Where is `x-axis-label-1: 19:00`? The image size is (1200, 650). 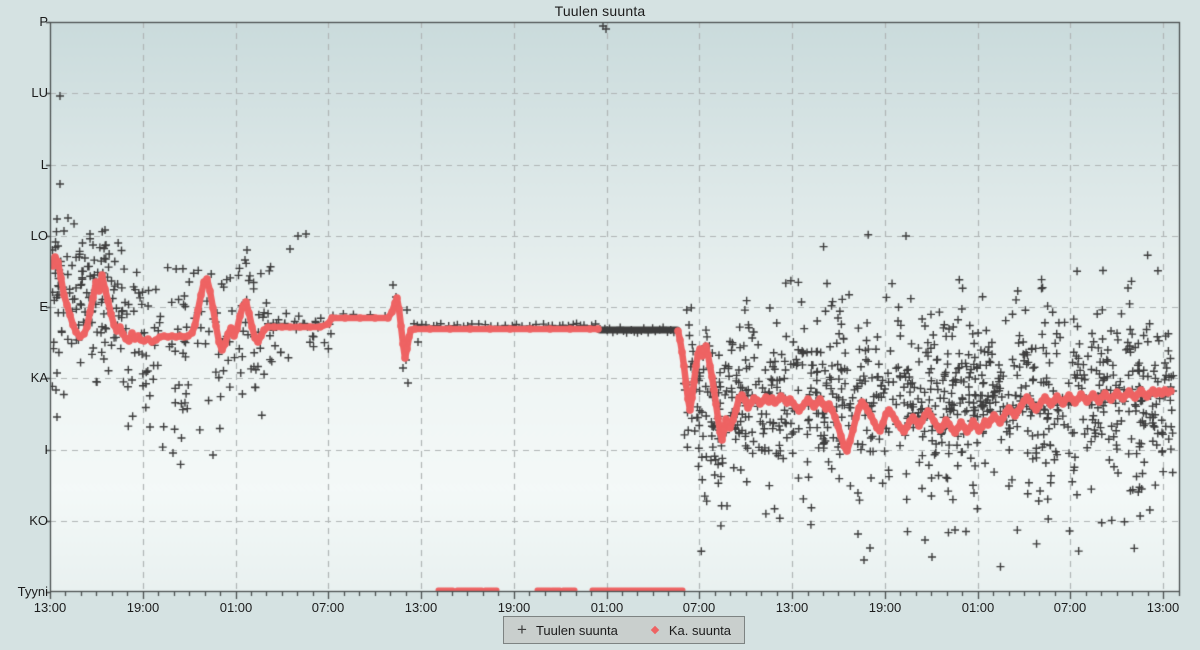 x-axis-label-1: 19:00 is located at coordinates (143, 607).